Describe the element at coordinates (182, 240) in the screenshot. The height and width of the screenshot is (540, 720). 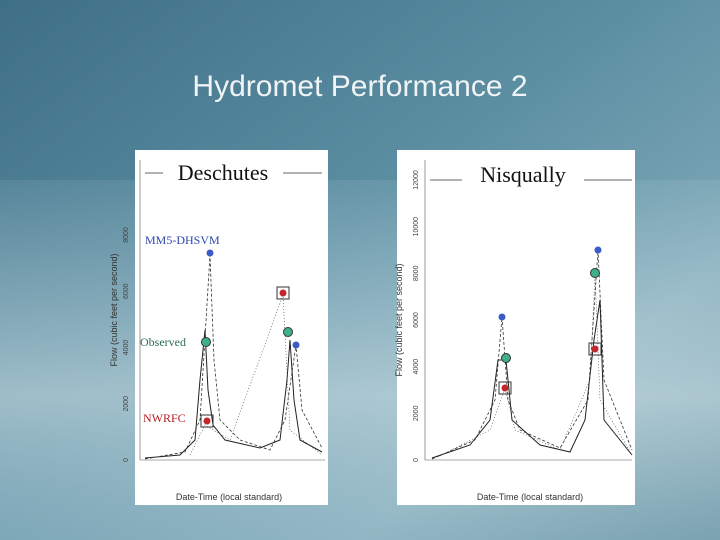
I see `legend-label: MM5-DHSVM` at that location.